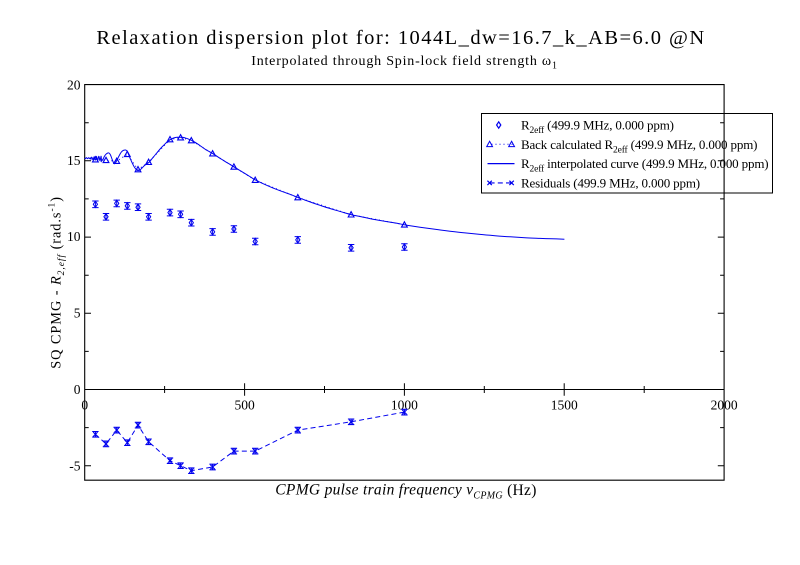 This screenshot has width=800, height=565. I want to click on svg-text: R2eff (499.9 MHz, 0.000 ppm), so click(597, 127).